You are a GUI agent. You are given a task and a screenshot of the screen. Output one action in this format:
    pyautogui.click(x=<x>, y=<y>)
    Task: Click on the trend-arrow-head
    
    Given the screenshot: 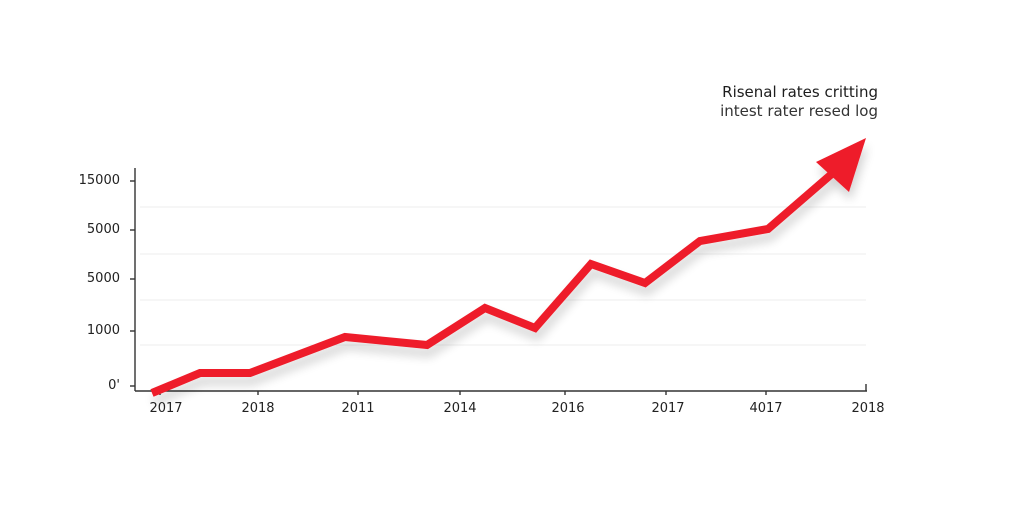 What is the action you would take?
    pyautogui.click(x=841, y=165)
    